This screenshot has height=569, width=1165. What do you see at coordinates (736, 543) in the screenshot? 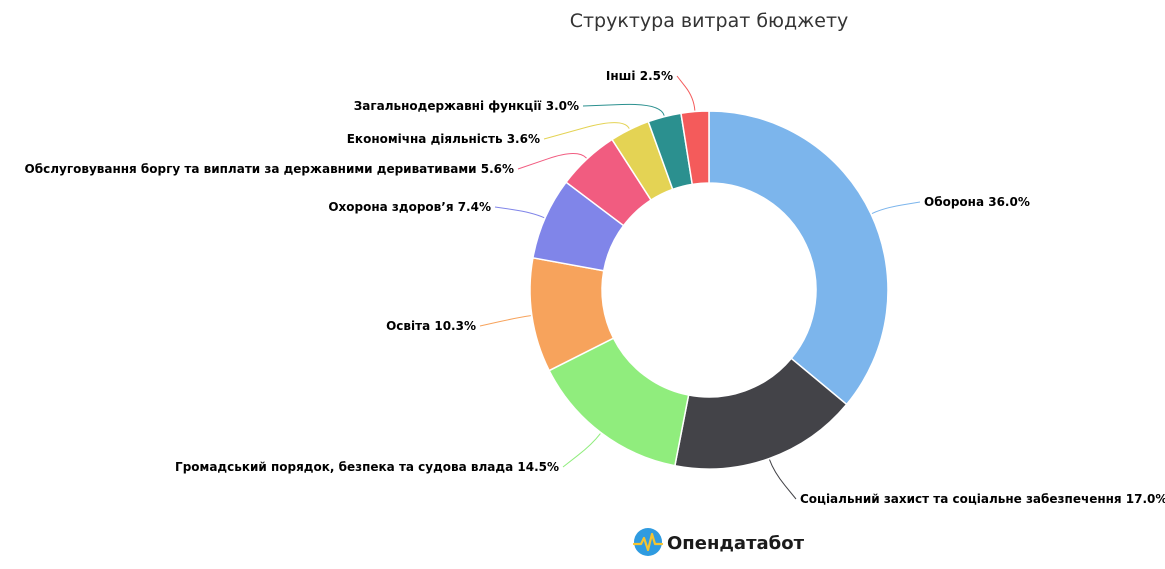
I see `brand-name: Опендатабот` at bounding box center [736, 543].